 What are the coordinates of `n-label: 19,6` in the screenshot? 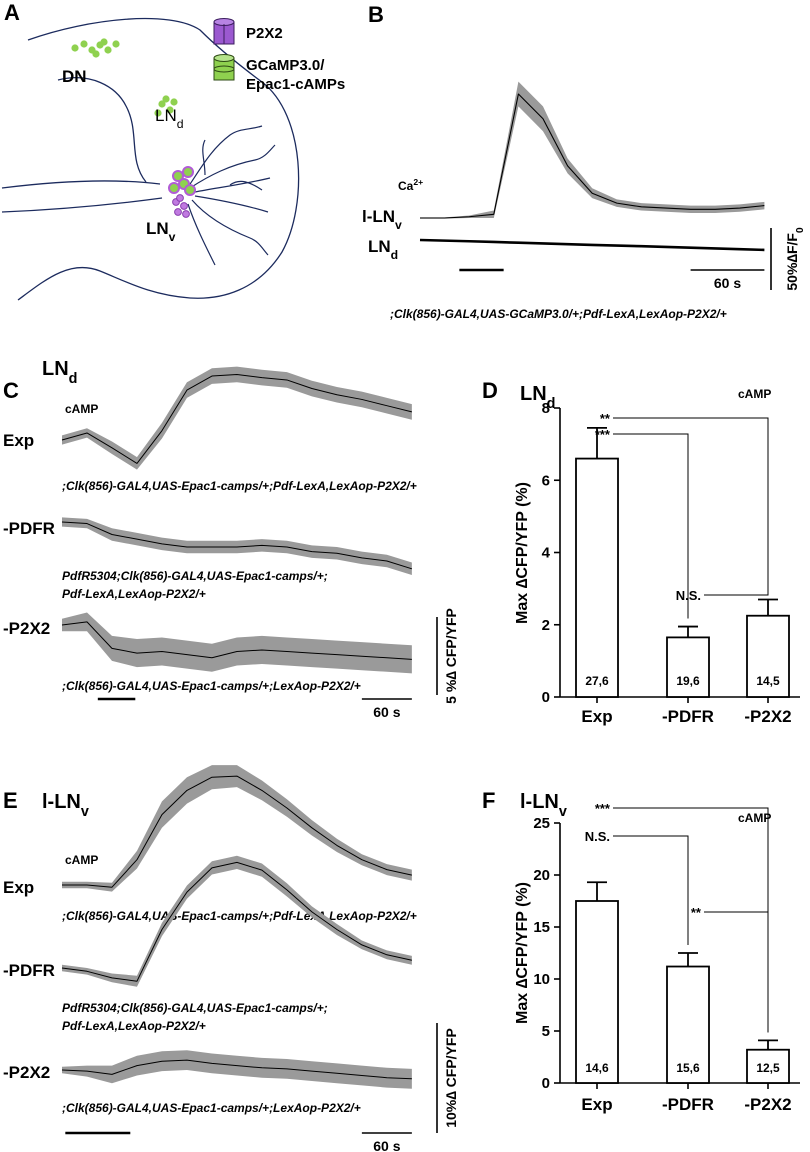 It's located at (688, 681).